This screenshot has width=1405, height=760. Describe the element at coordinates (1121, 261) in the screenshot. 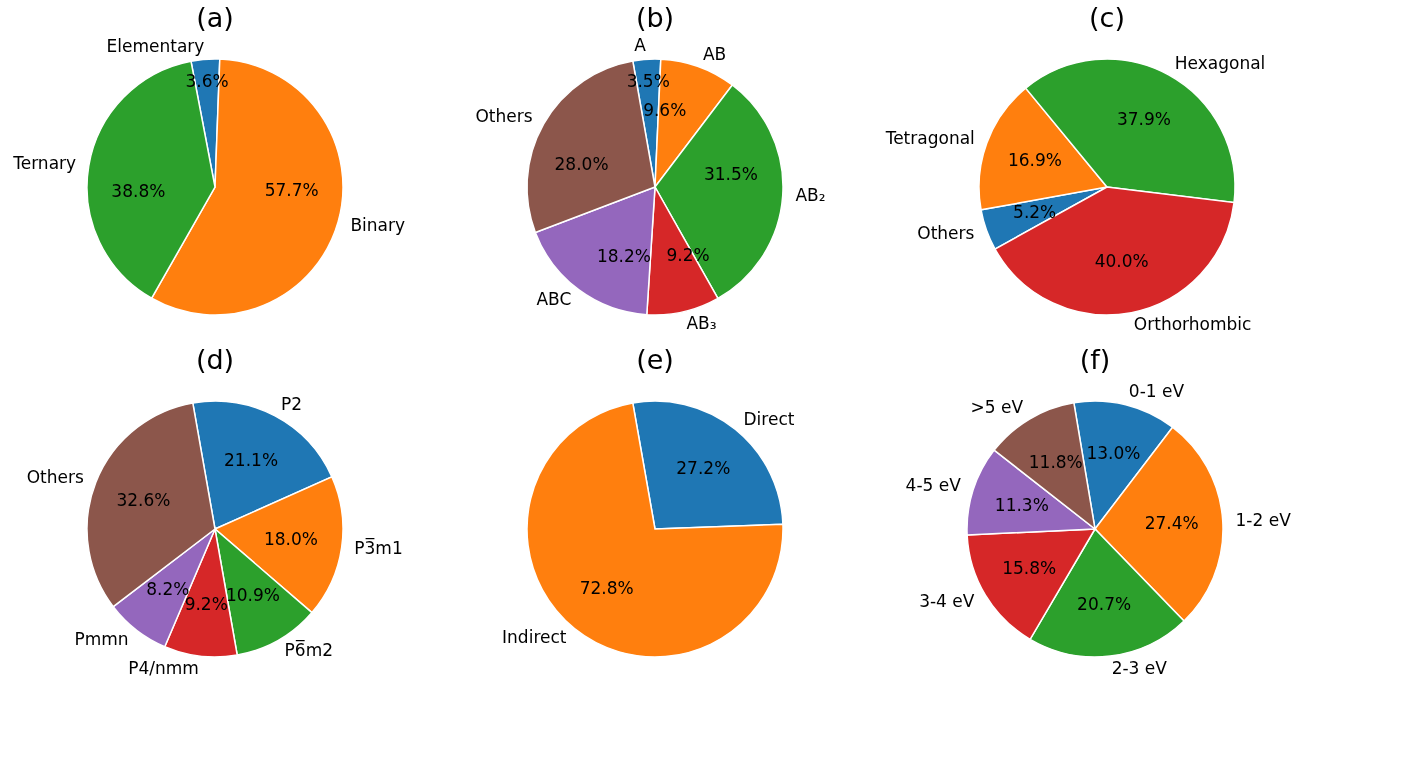

I see `data-label: 40.0%` at that location.